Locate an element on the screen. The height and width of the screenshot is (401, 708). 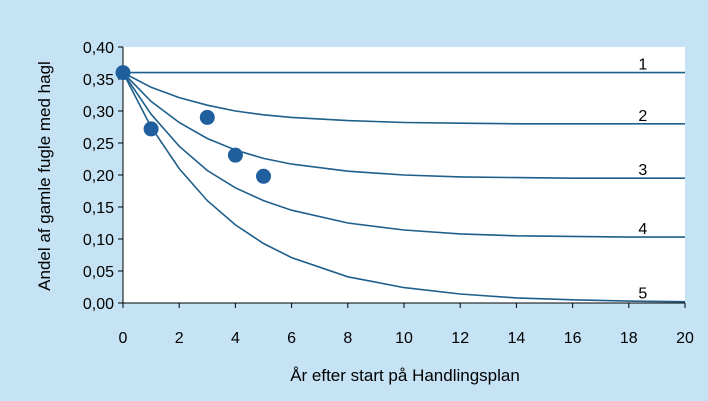
x-tick-label: 0 is located at coordinates (123, 338).